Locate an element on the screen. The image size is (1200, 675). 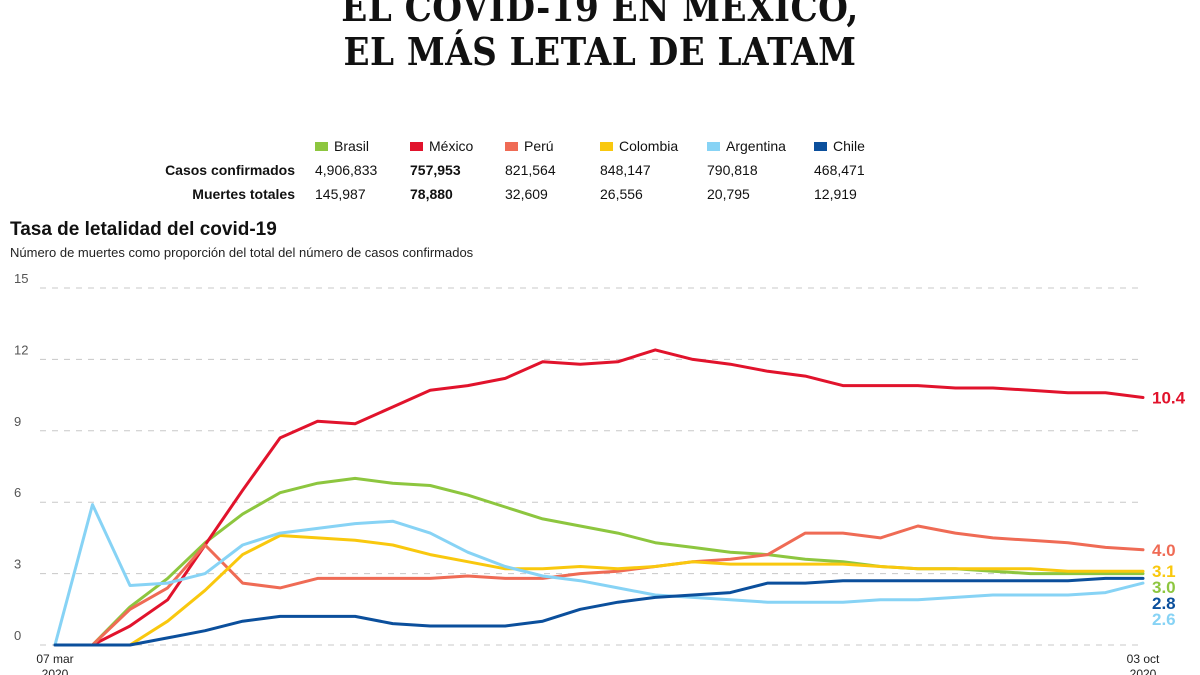
x-tick-start-day: 07 mar is located at coordinates (54, 659).